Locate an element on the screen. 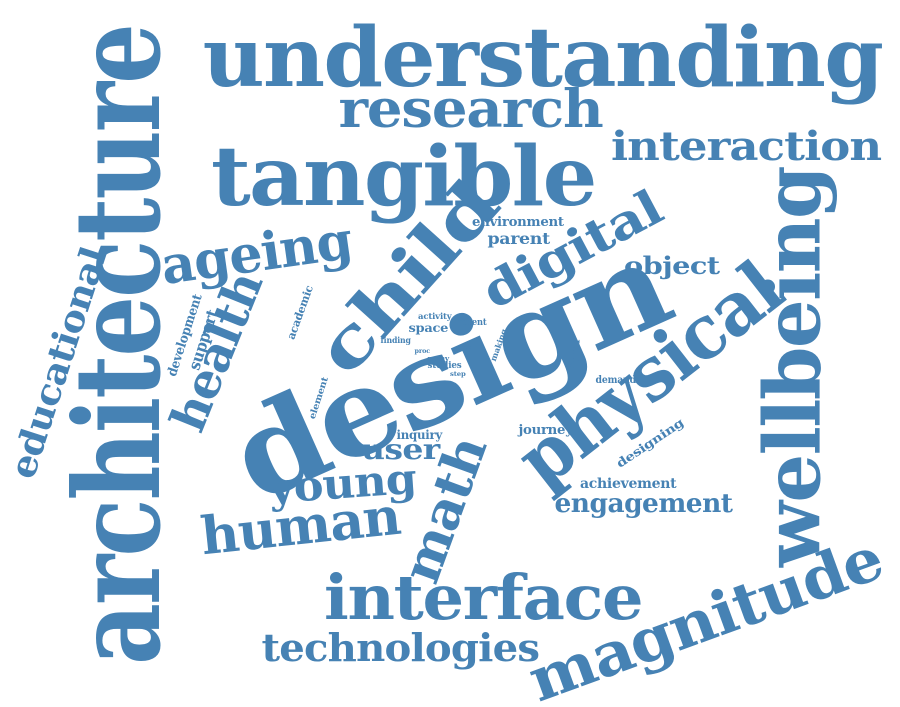 The height and width of the screenshot is (707, 900). word-demand: demand is located at coordinates (615, 380).